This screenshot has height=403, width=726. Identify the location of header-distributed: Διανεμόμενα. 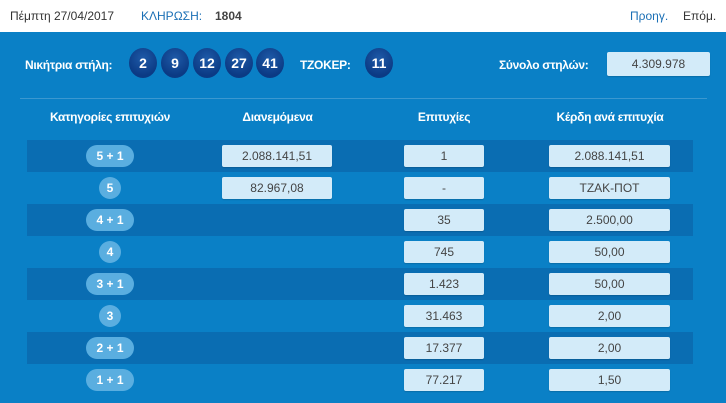
(277, 117).